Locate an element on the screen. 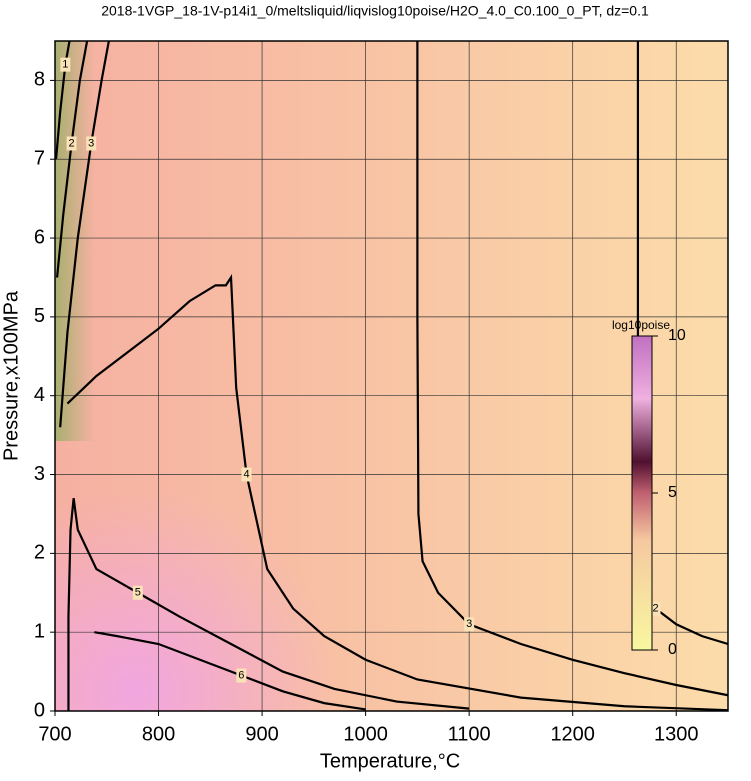  x-tick-label: 1100 is located at coordinates (469, 734).